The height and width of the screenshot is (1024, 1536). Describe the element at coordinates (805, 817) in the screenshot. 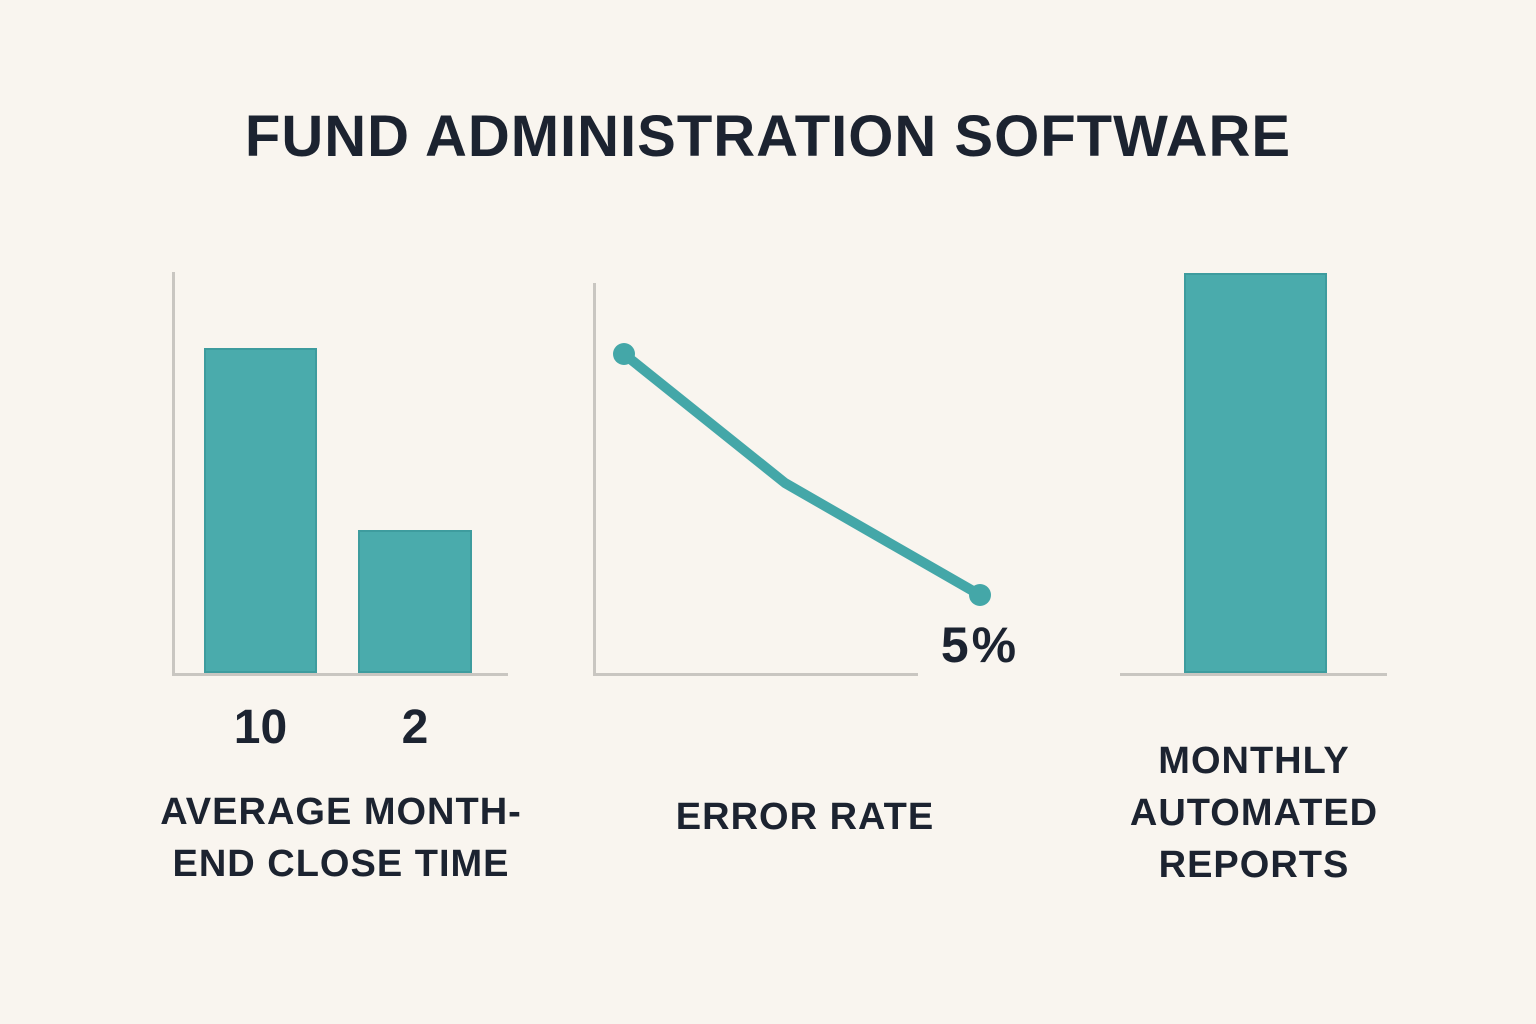

I see `error-rate-caption: ERROR RATE` at that location.